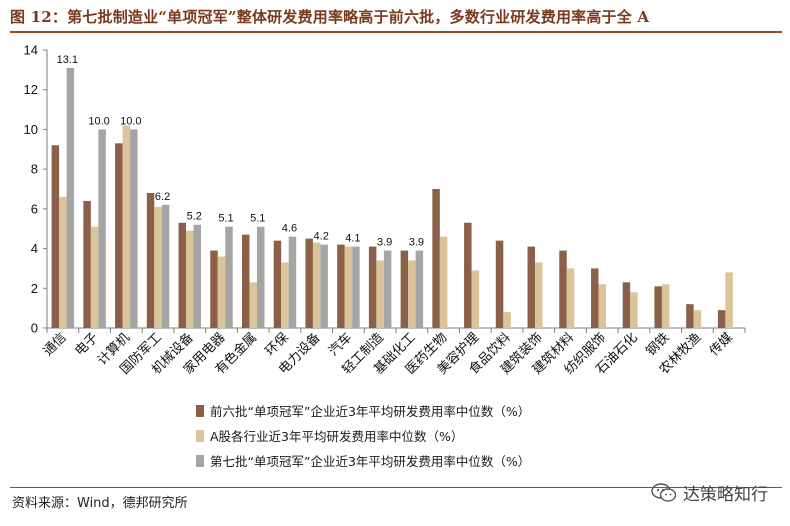 This screenshot has width=790, height=526. Describe the element at coordinates (321, 237) in the screenshot. I see `data-label: 4.2` at that location.